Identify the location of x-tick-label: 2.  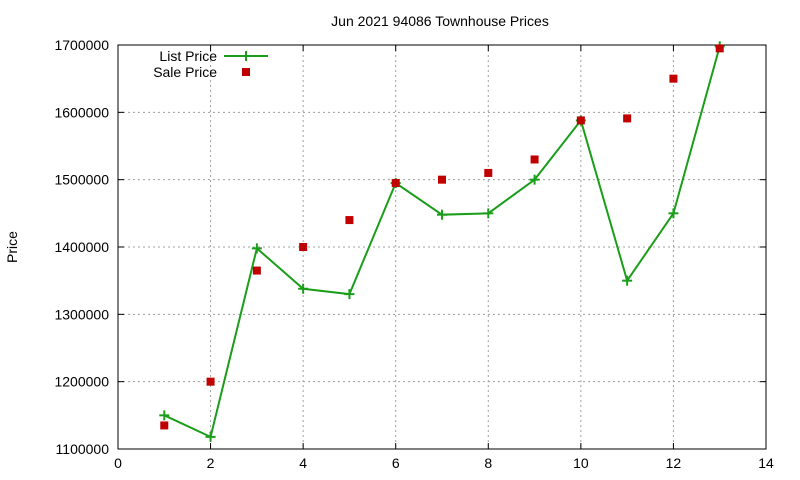
(211, 463).